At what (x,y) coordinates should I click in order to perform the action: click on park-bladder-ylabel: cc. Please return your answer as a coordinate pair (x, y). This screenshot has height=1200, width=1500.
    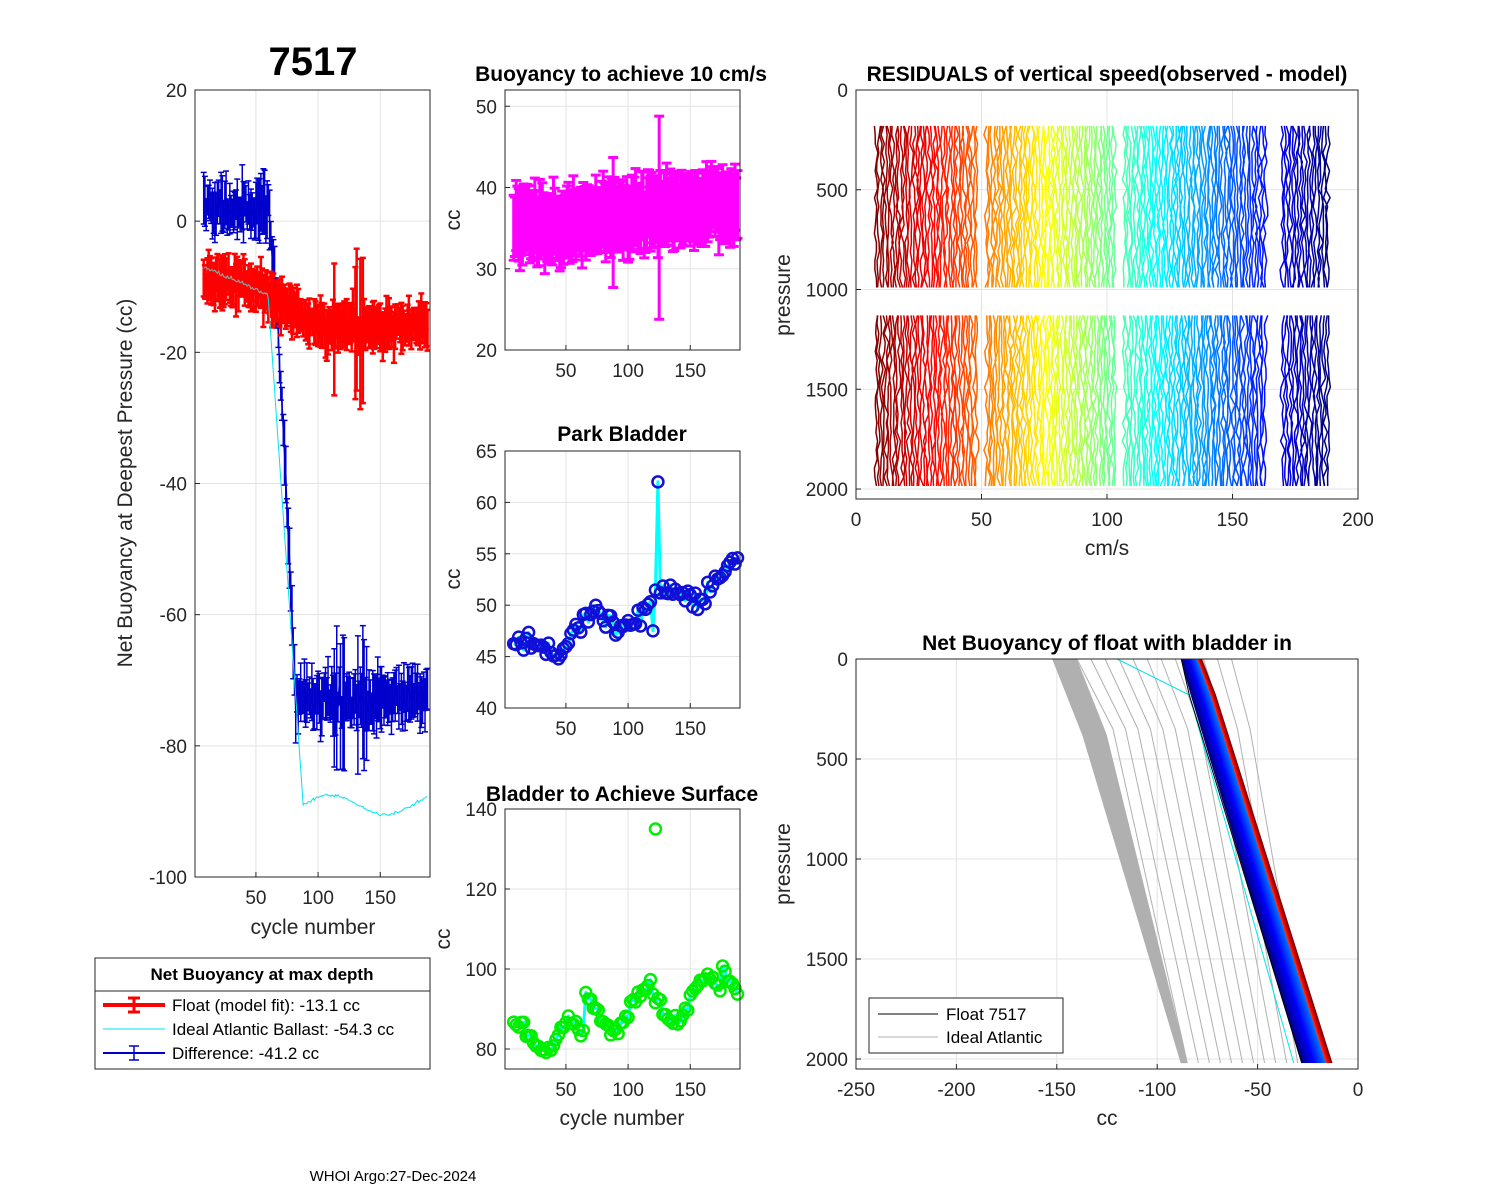
    Looking at the image, I should click on (453, 579).